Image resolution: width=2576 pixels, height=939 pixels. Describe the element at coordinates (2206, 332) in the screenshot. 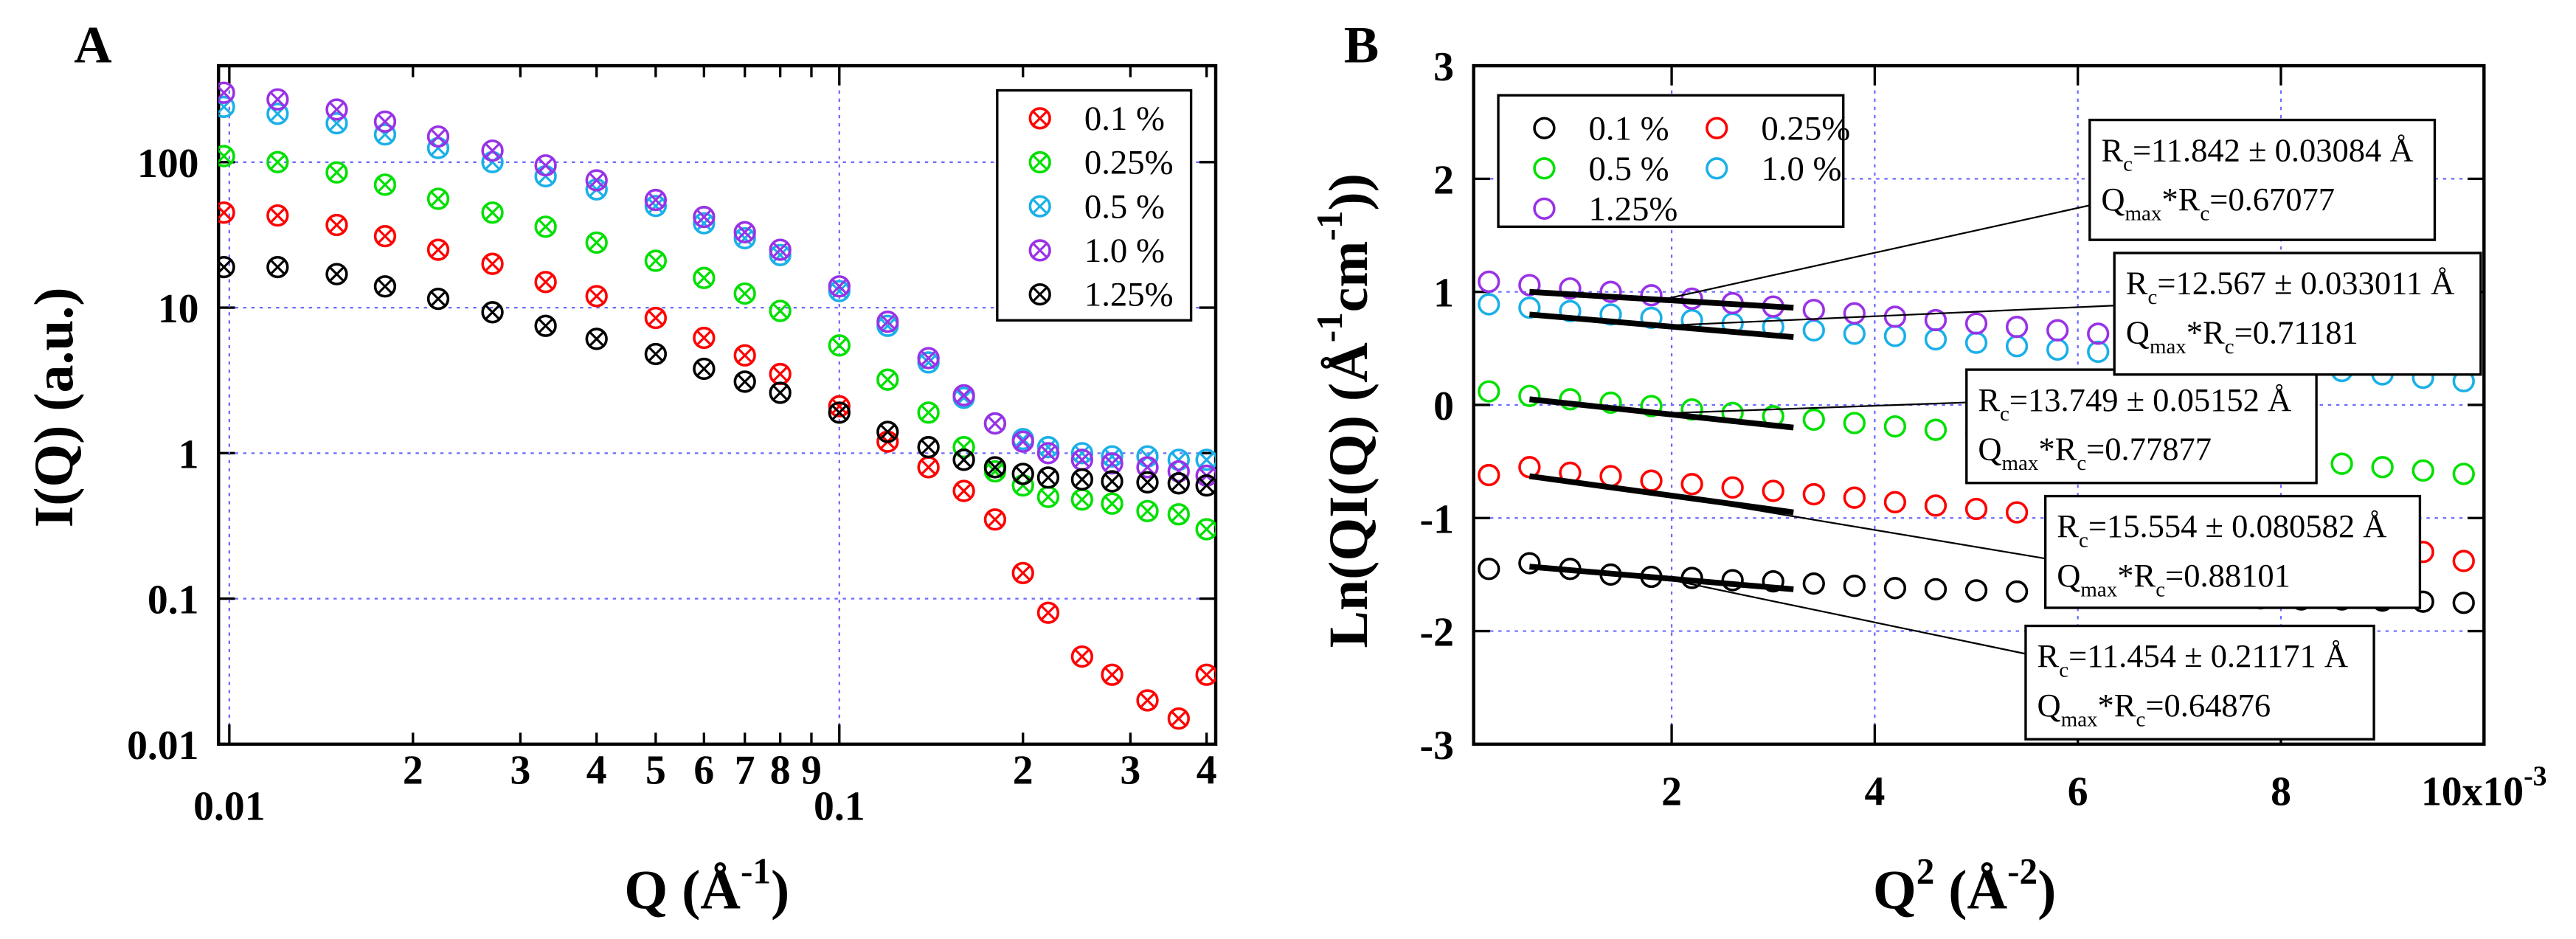

I see `annotation-text-part: *R` at that location.